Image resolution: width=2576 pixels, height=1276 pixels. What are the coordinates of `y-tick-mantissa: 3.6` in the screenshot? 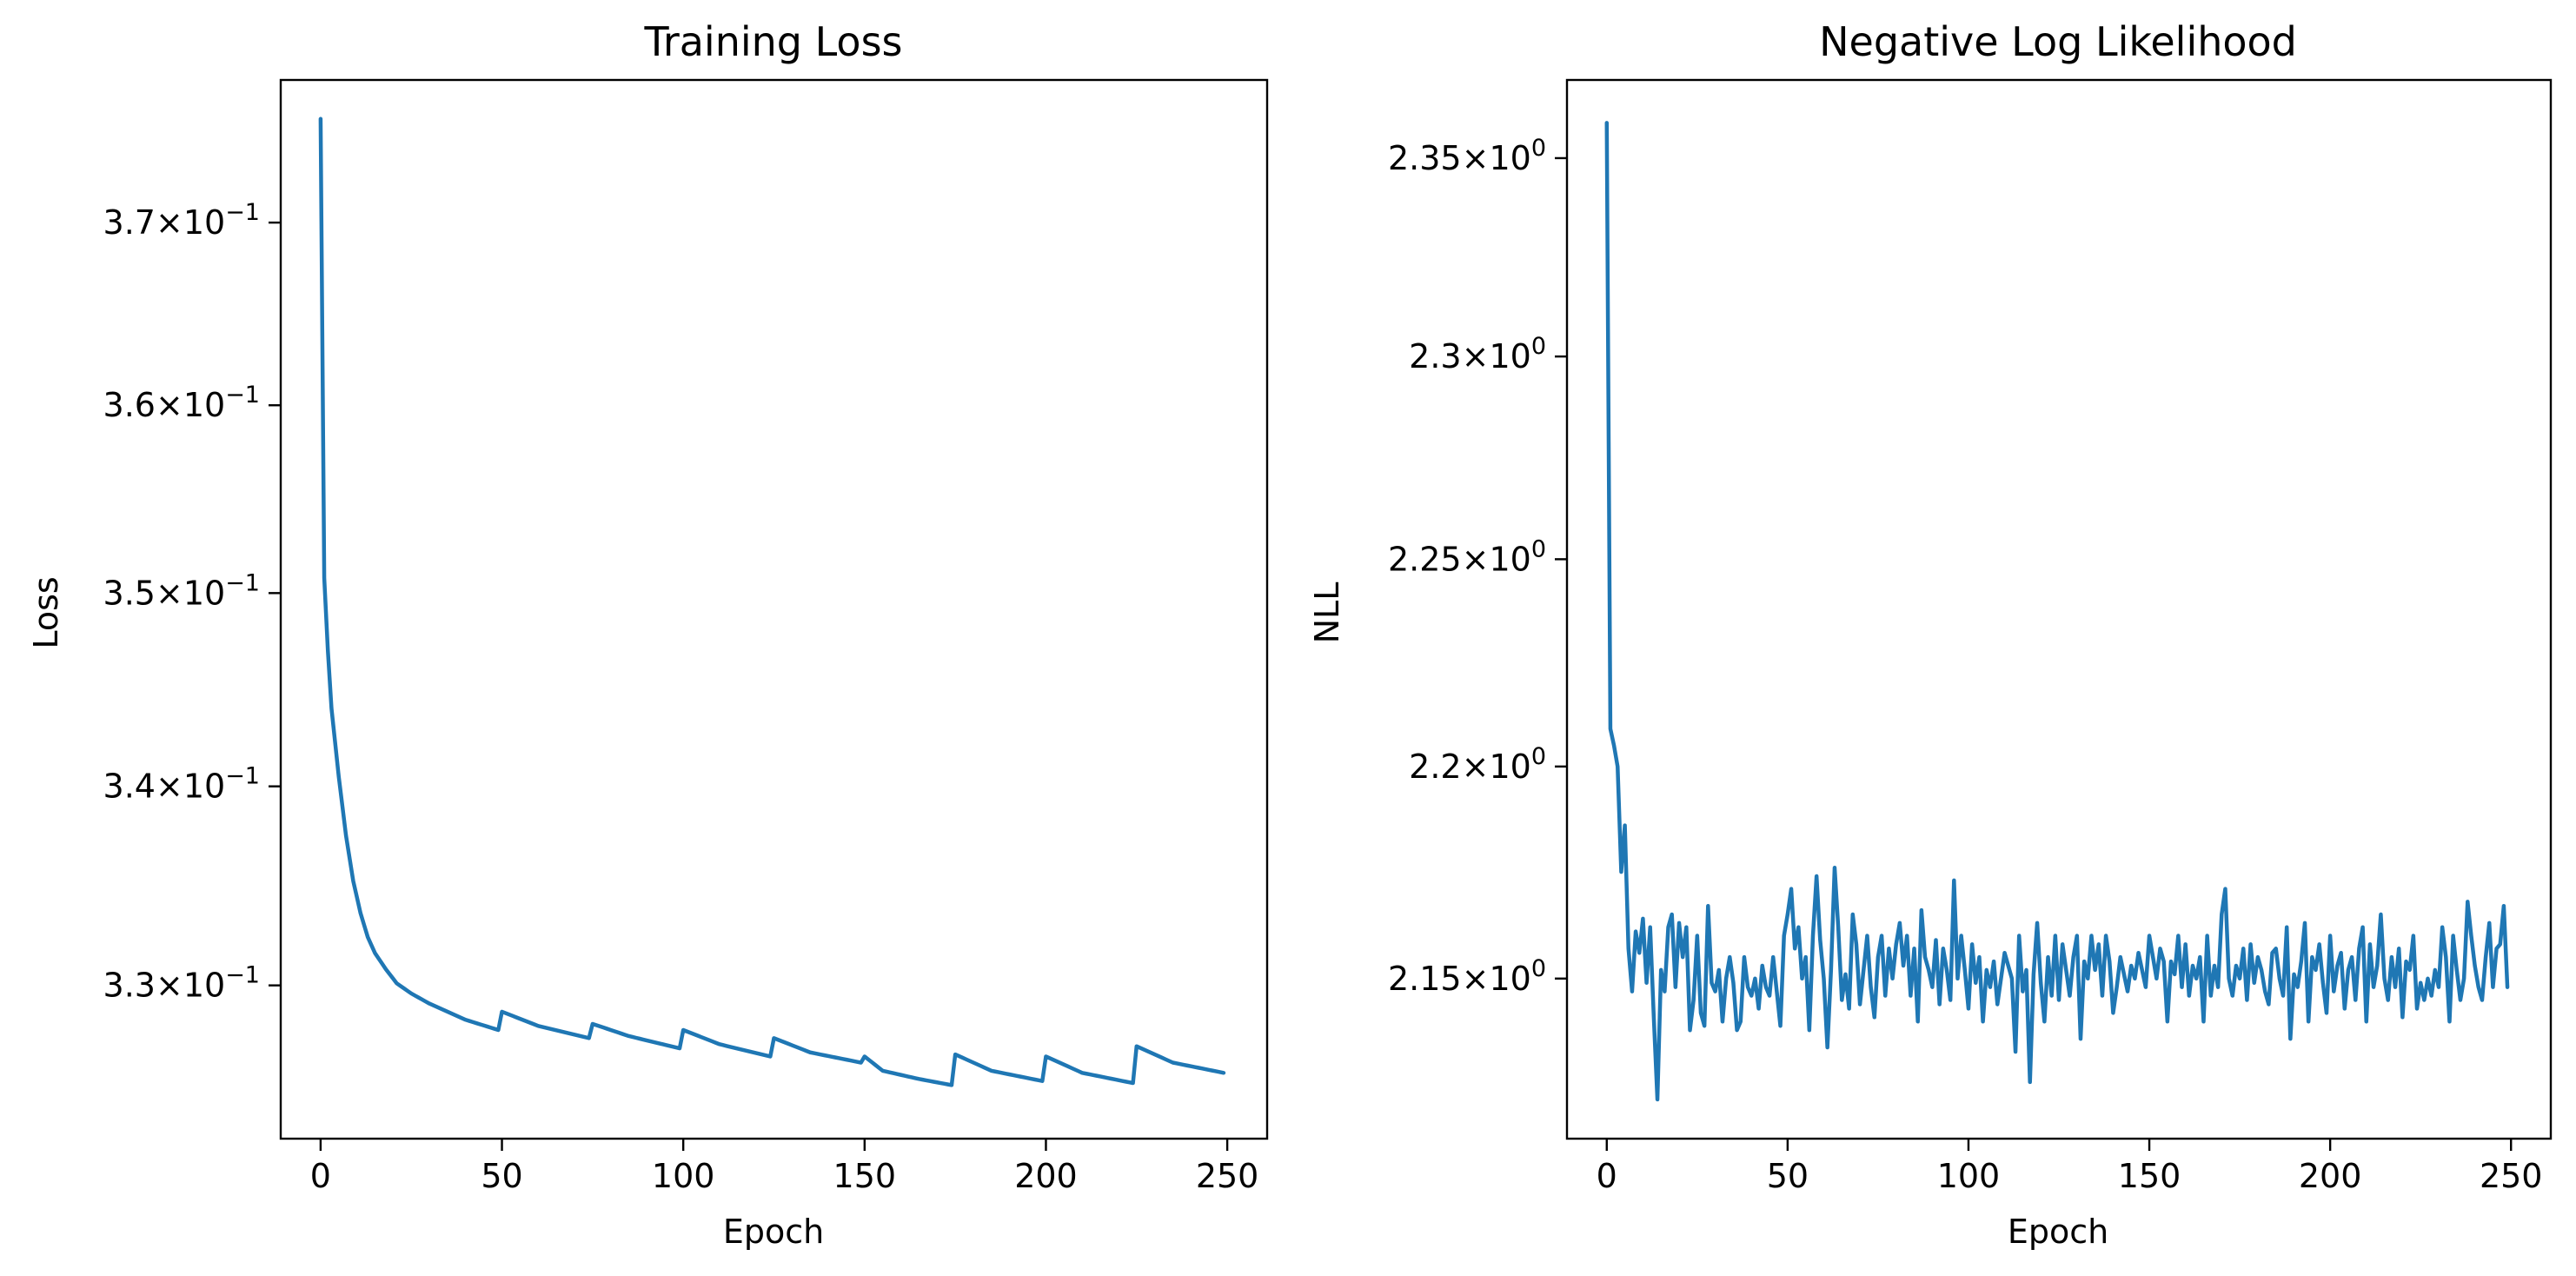 It's located at (129, 405).